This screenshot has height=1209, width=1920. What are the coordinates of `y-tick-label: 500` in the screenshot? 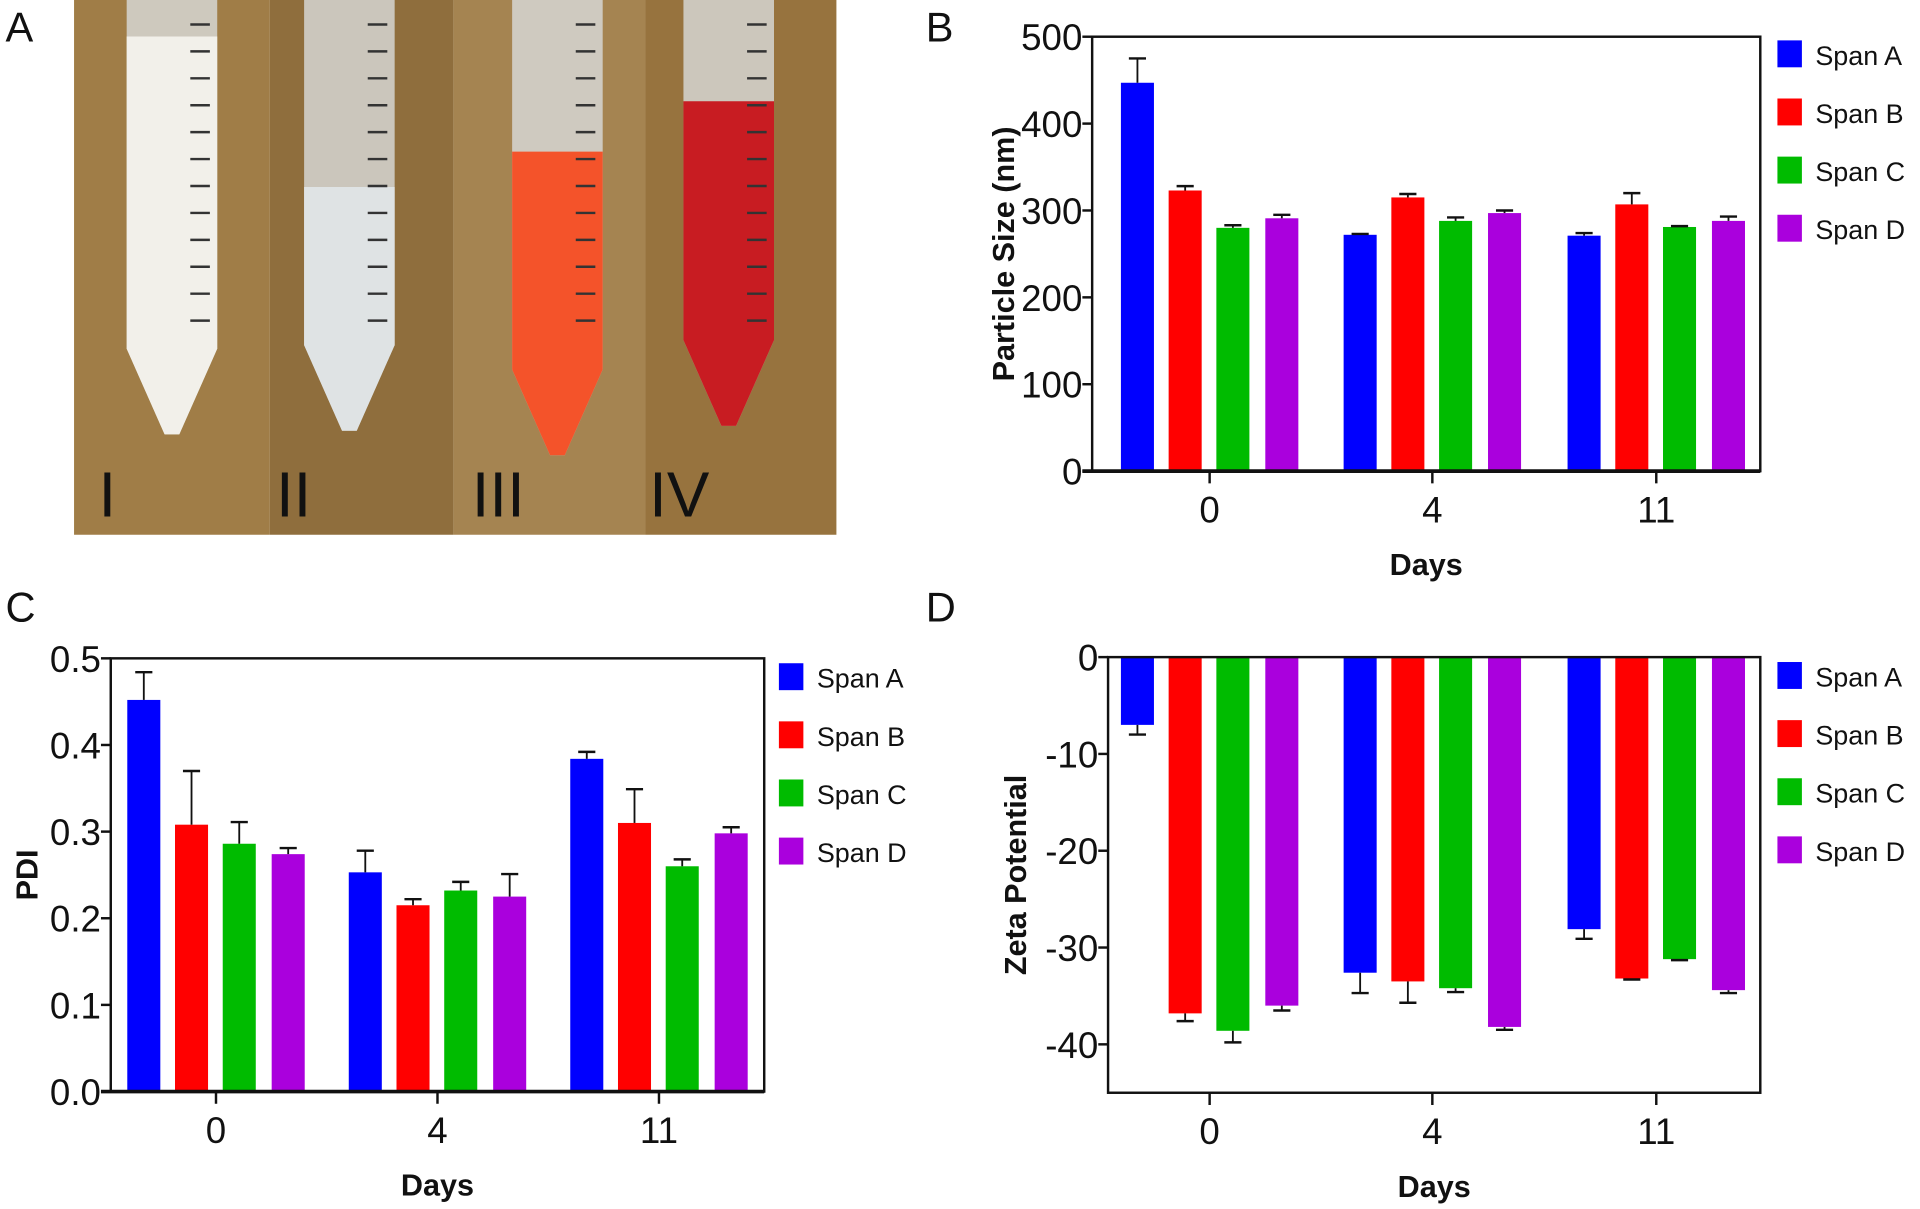 It's located at (1051, 37).